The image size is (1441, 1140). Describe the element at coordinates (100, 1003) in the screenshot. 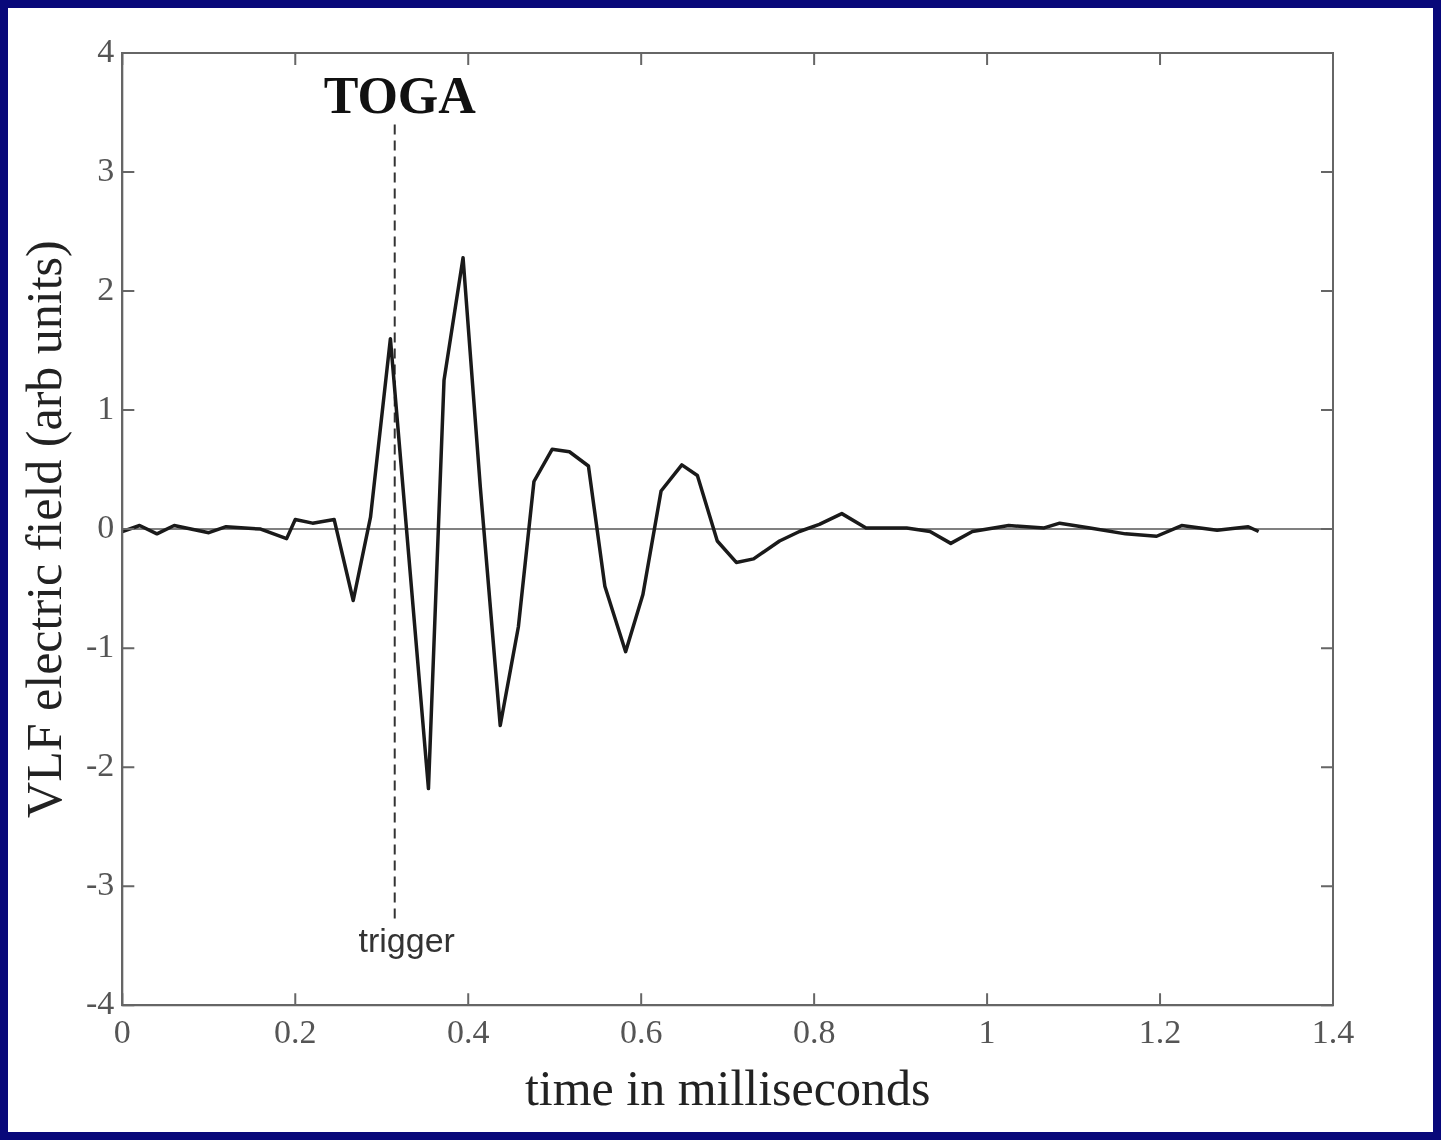

I see `y-tick-label: -4` at that location.